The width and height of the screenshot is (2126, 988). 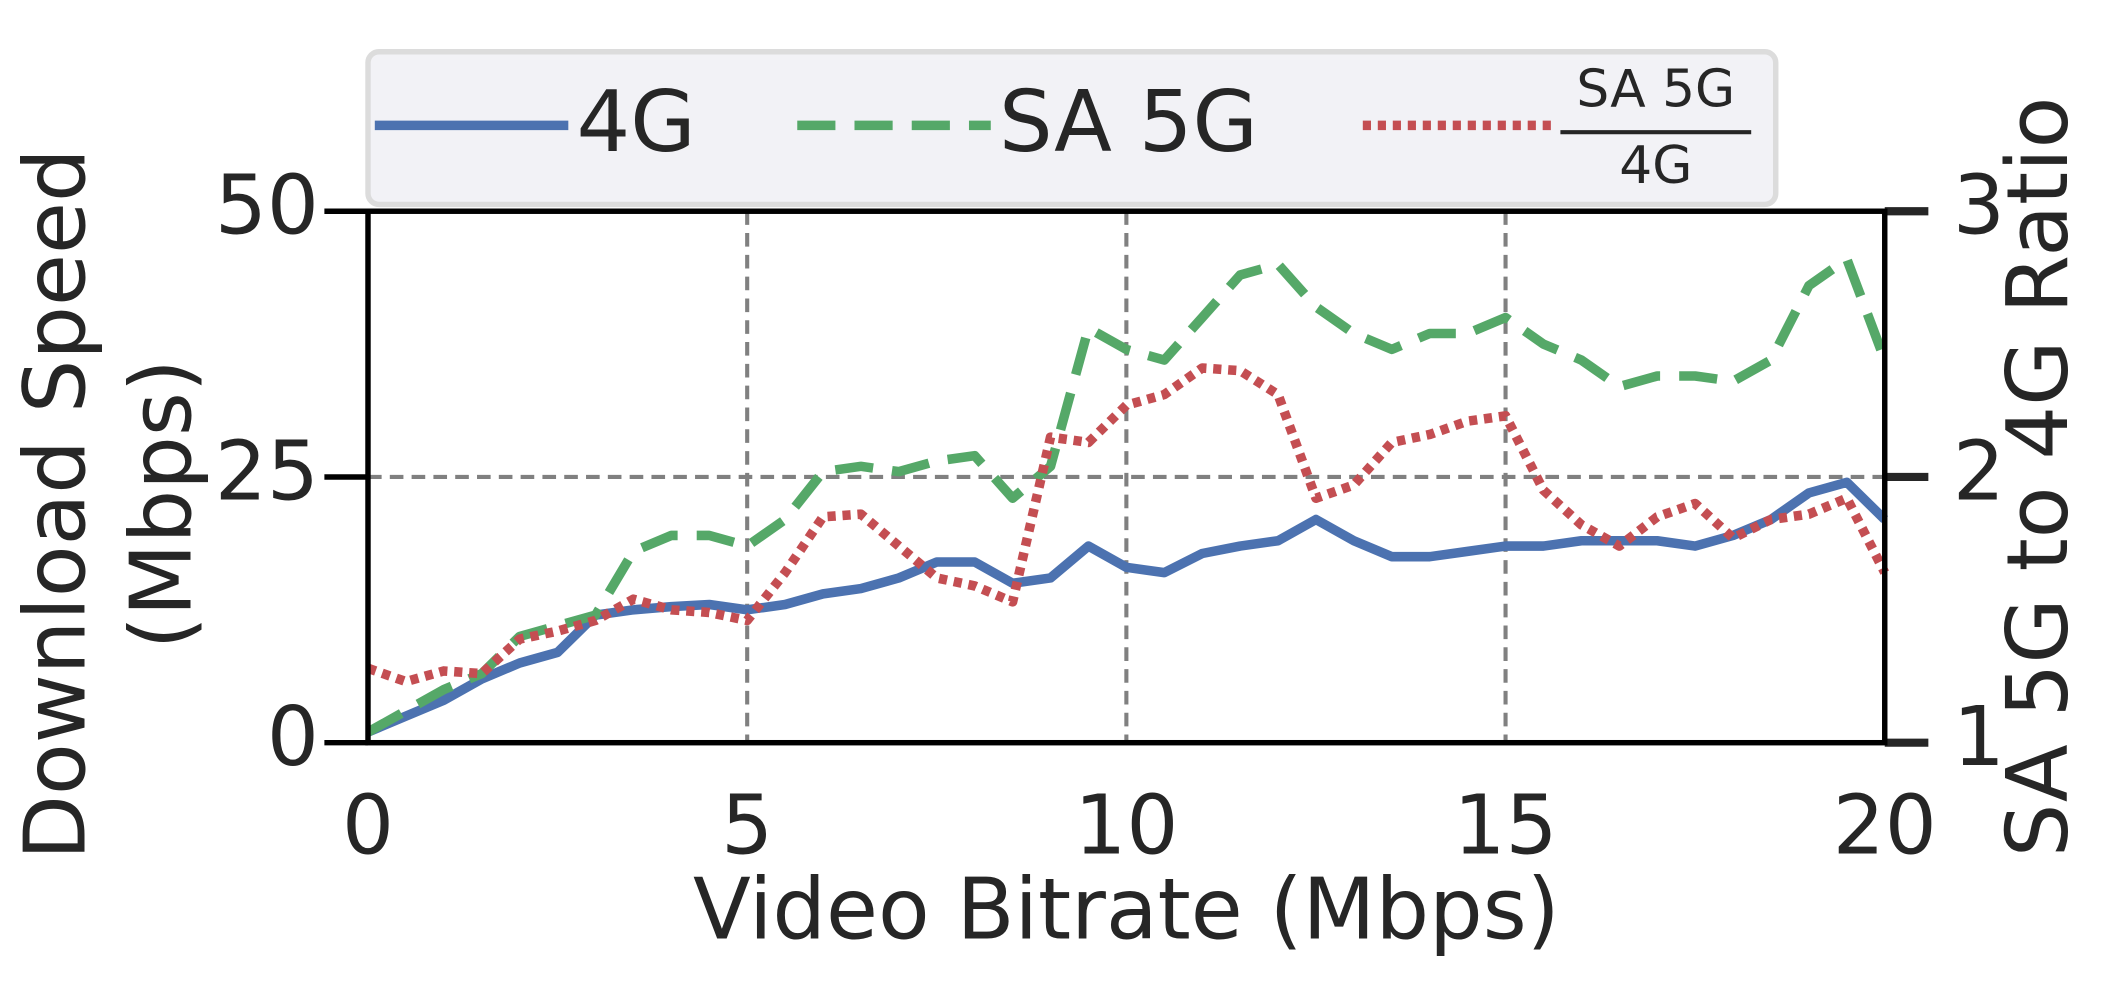 I want to click on y-axis-label: (Mbps), so click(x=162, y=504).